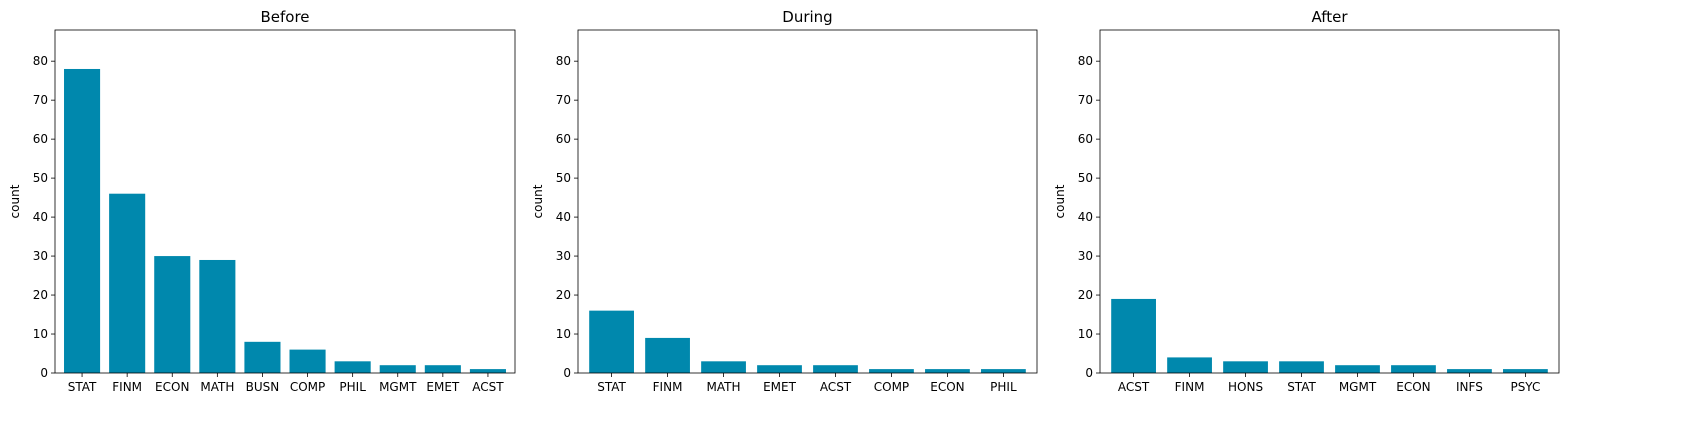 The image size is (1686, 435). What do you see at coordinates (15, 201) in the screenshot?
I see `y-axis-label-before: count` at bounding box center [15, 201].